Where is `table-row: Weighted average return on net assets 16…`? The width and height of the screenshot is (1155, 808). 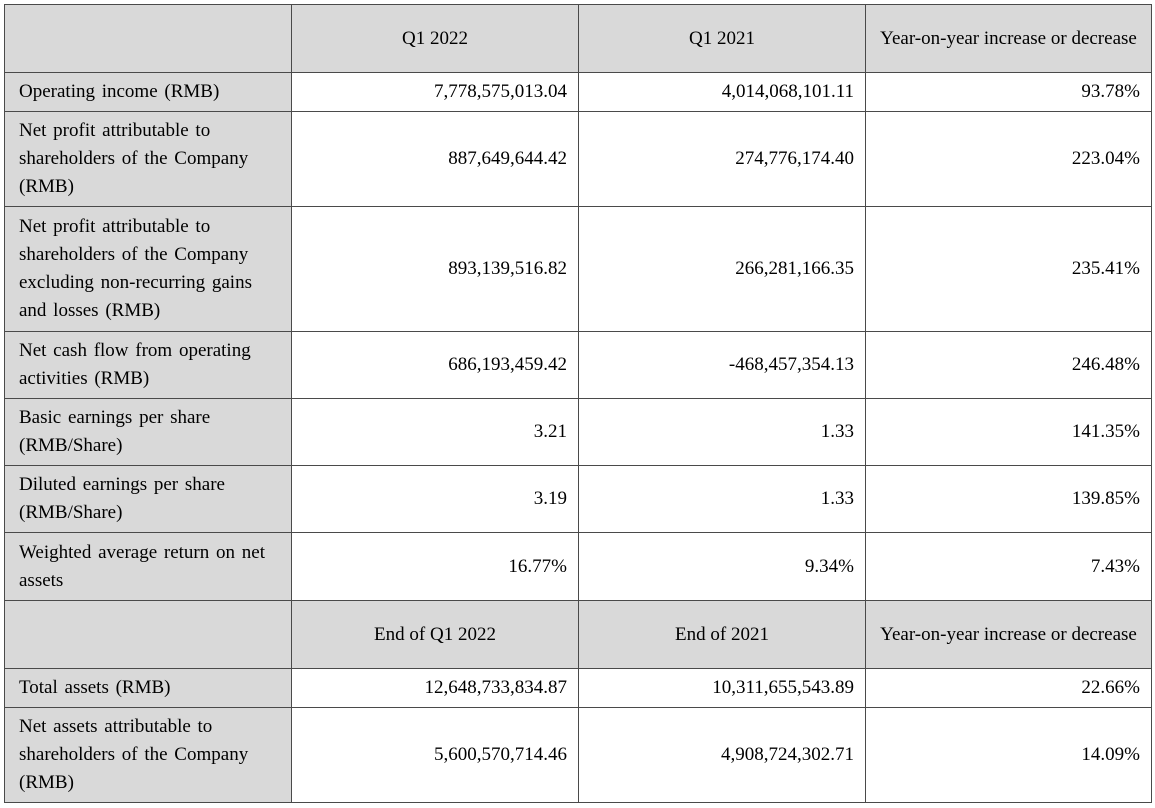
table-row: Weighted average return on net assets 16… is located at coordinates (578, 566).